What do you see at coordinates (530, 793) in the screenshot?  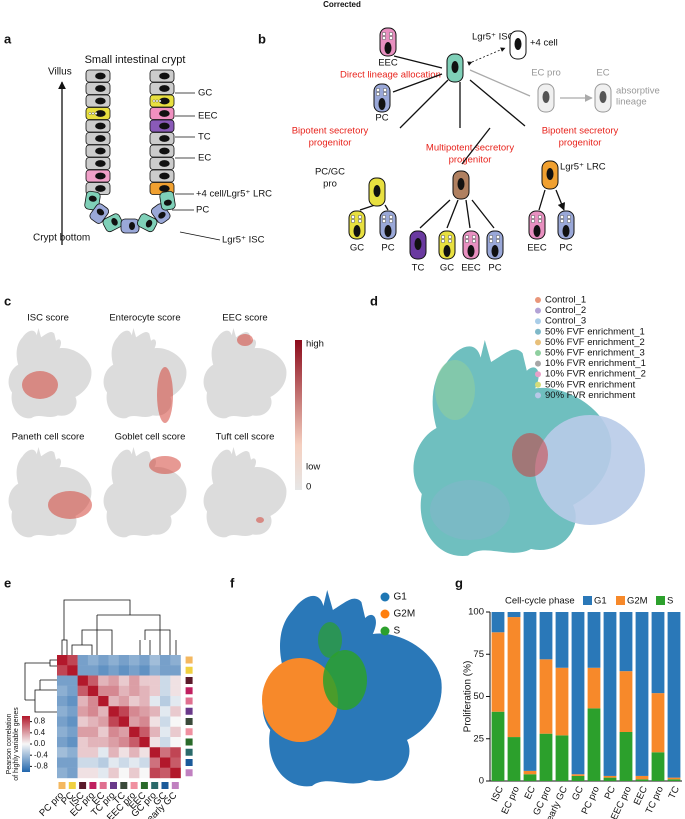 I see `x-tick-label: EC` at bounding box center [530, 793].